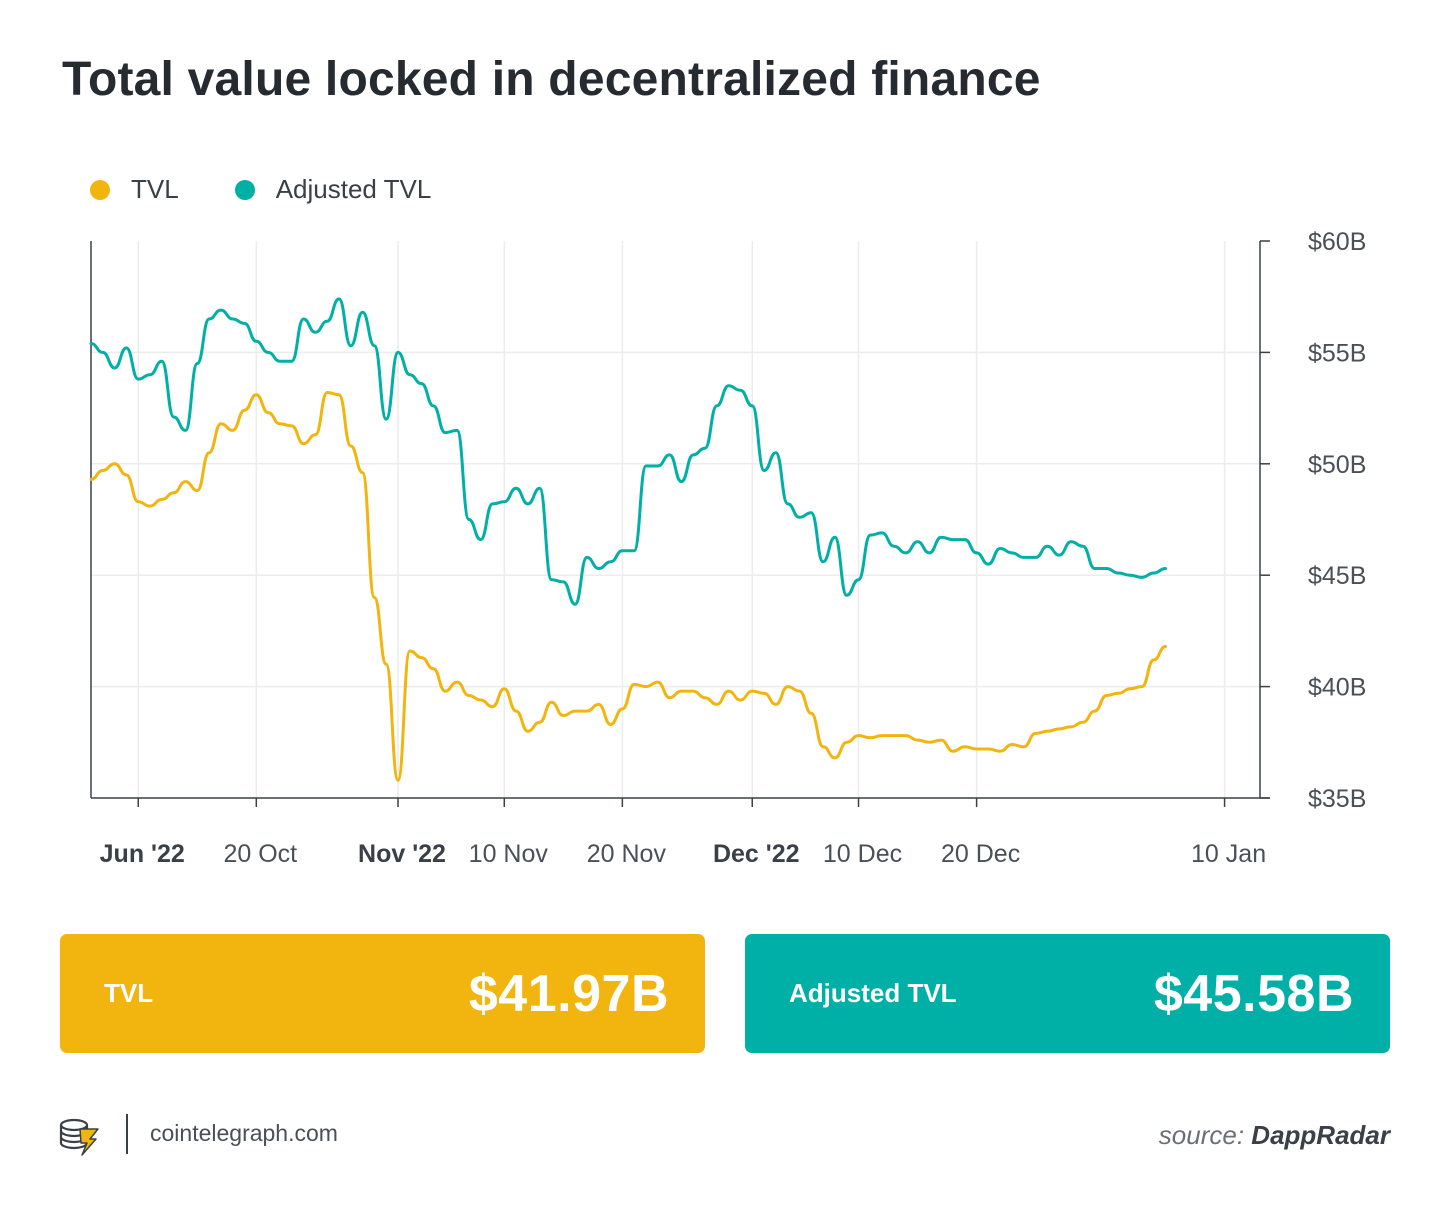 The width and height of the screenshot is (1450, 1215). Describe the element at coordinates (127, 1134) in the screenshot. I see `footer-separator` at that location.